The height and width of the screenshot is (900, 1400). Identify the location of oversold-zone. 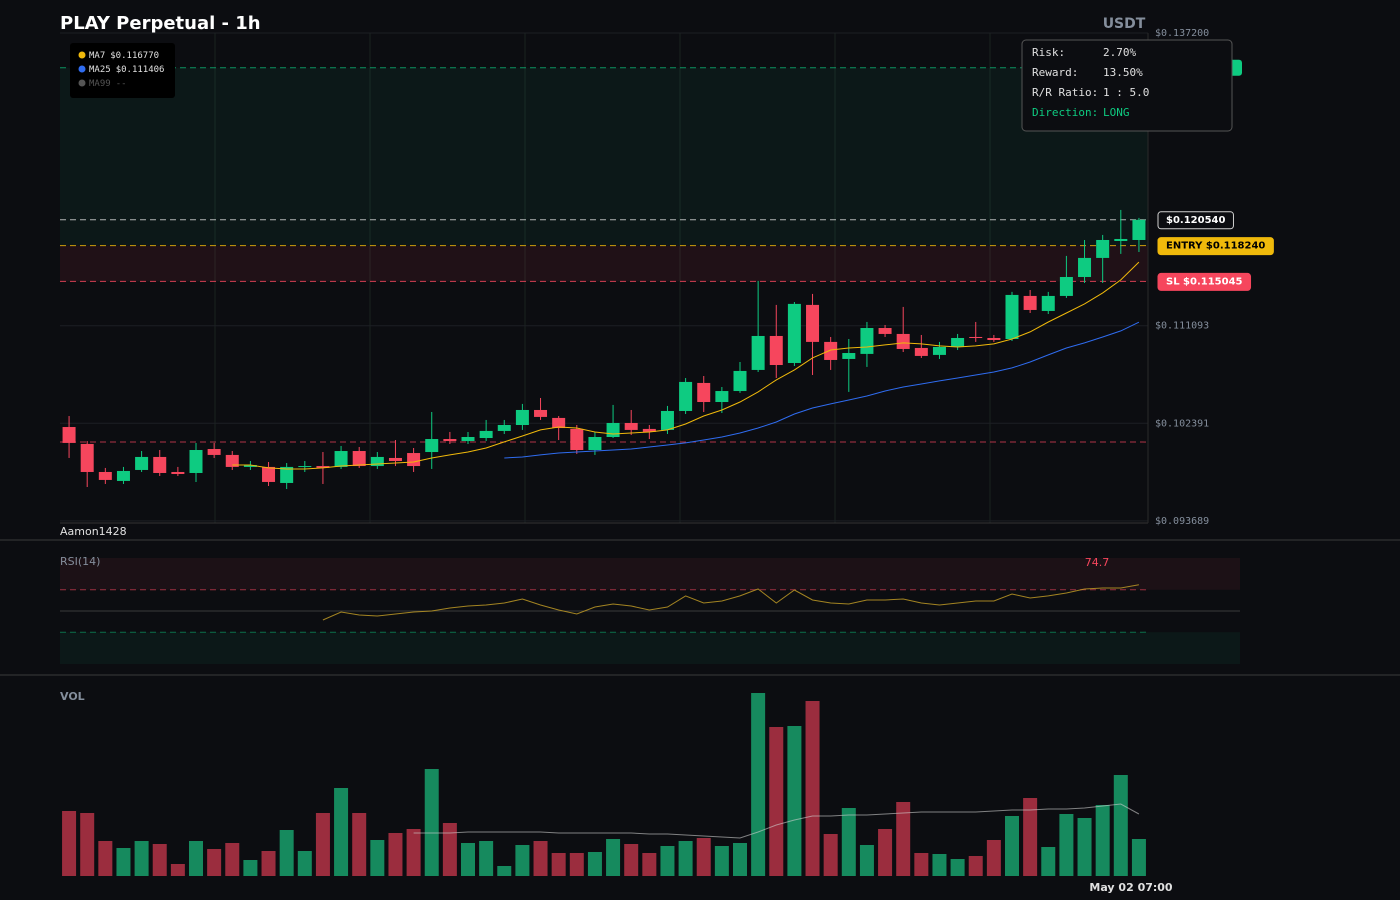
(650, 648).